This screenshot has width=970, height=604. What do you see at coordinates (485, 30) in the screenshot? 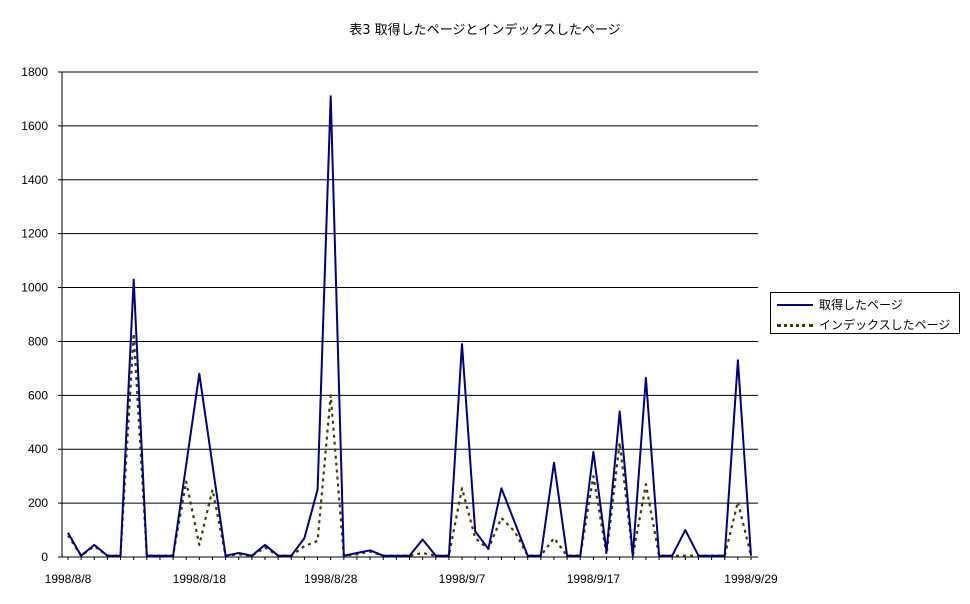
I see `chart-title: 表3 取得したページとインデックスしたページ` at bounding box center [485, 30].